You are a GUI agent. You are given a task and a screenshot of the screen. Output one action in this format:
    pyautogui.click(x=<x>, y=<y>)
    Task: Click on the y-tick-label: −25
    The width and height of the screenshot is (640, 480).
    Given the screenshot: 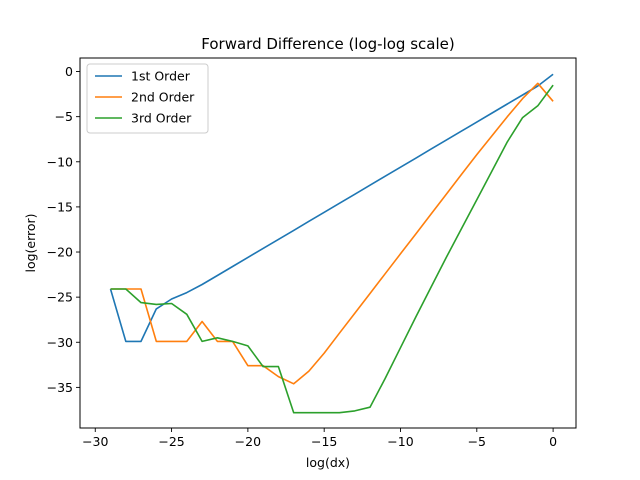 What is the action you would take?
    pyautogui.click(x=60, y=297)
    